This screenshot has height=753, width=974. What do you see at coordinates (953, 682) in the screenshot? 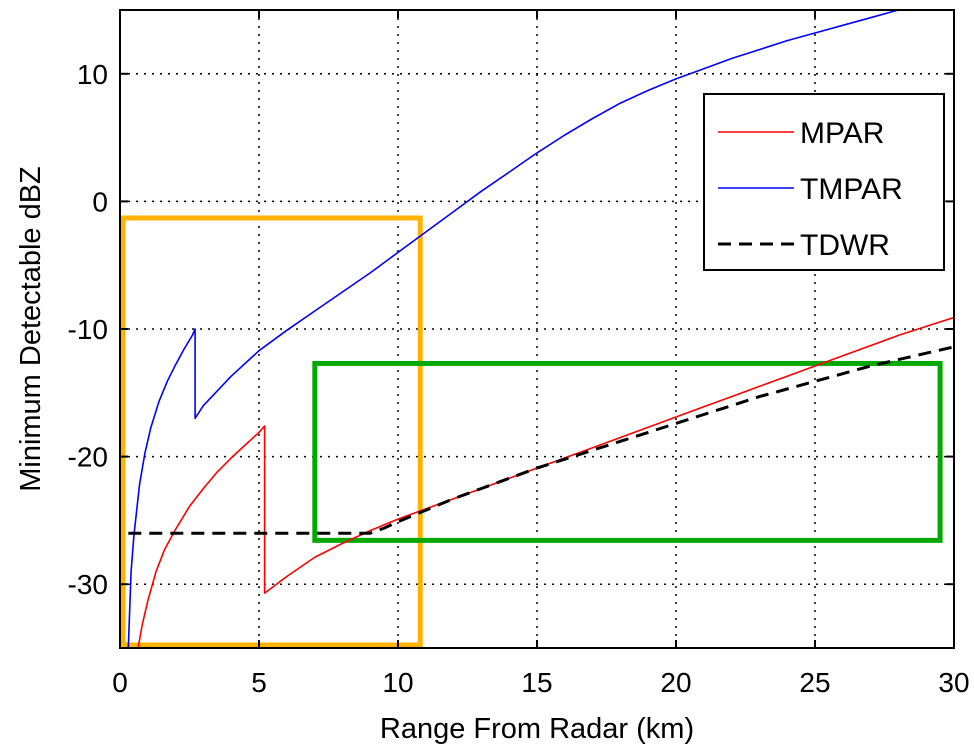
I see `x-tick-label: 30` at bounding box center [953, 682].